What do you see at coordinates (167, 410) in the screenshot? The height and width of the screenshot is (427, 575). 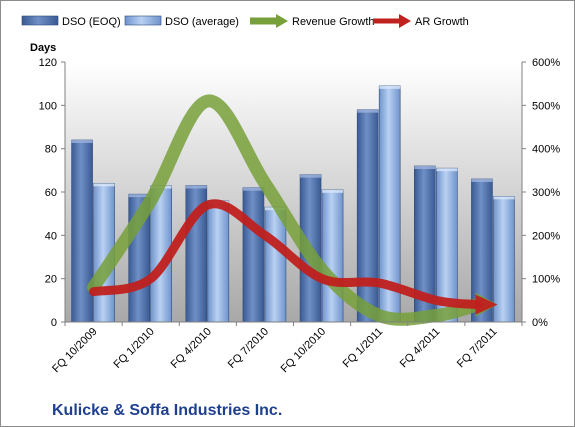 I see `chart-title: Kulicke & Soffa Industries Inc.` at bounding box center [167, 410].